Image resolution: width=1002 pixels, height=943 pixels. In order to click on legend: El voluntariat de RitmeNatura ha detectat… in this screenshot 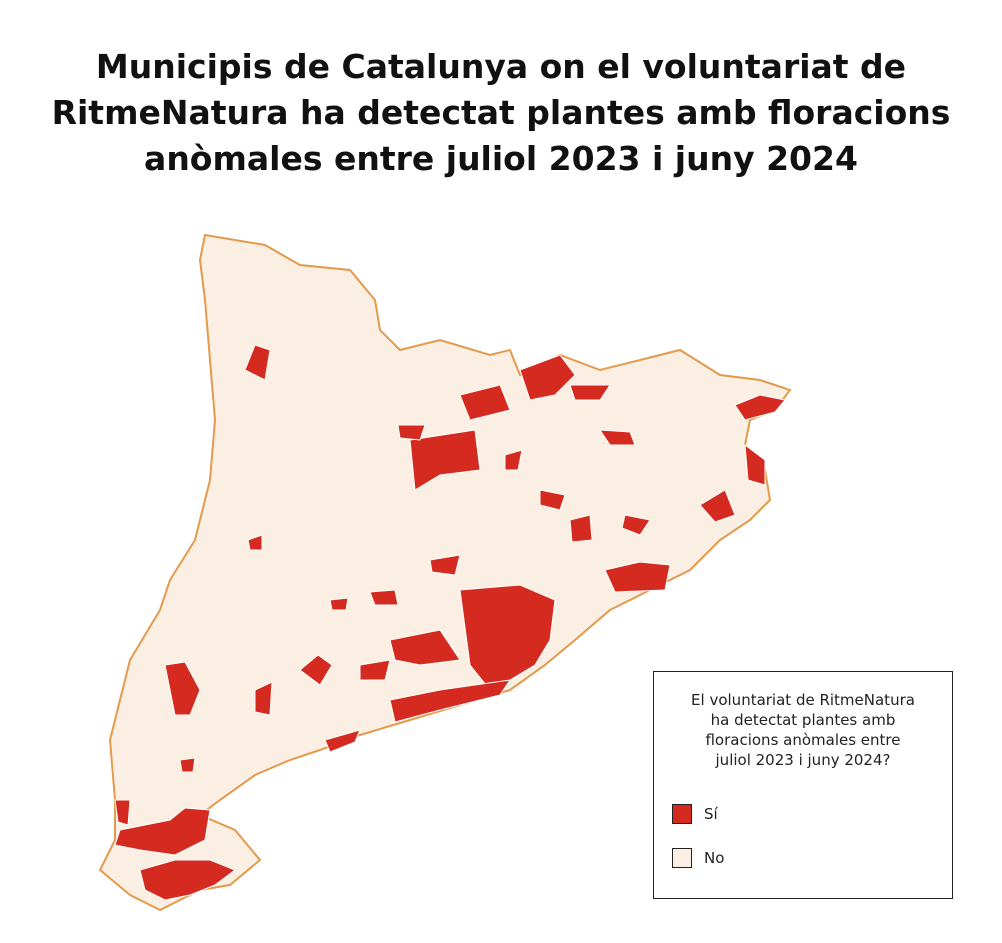, I will do `click(803, 785)`.